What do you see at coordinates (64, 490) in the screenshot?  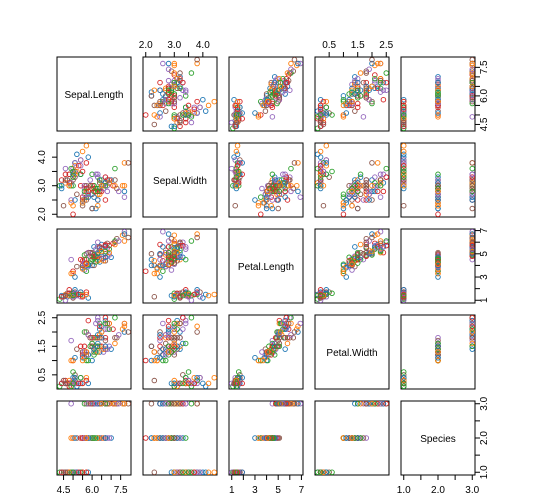 I see `tick-label: 4.5` at bounding box center [64, 490].